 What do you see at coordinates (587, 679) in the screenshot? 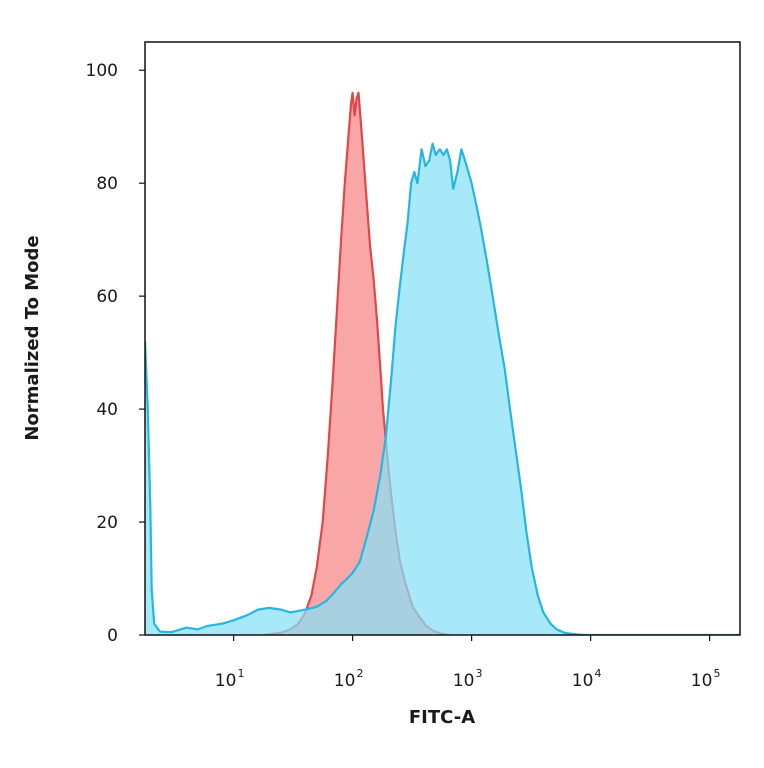
I see `x-tick-label: 10⁴` at bounding box center [587, 679].